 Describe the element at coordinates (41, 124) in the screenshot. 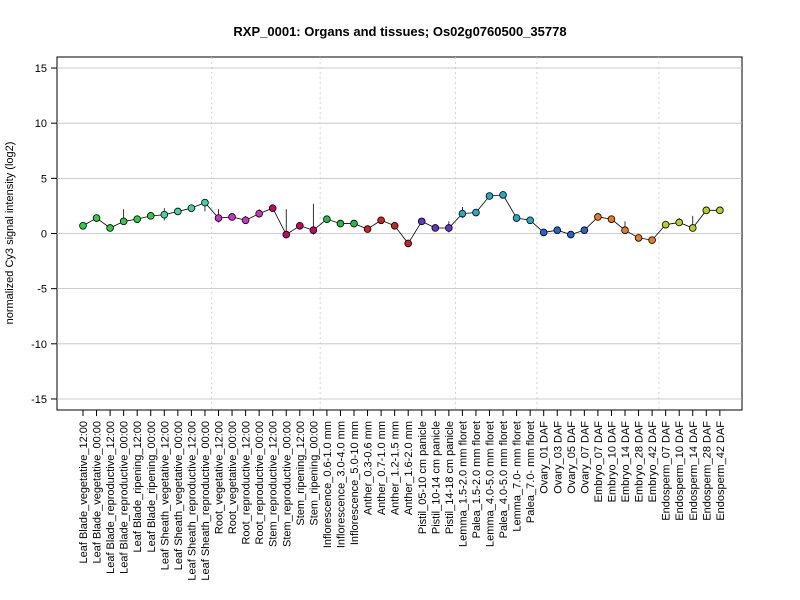

I see `y-tick-label: 10` at that location.